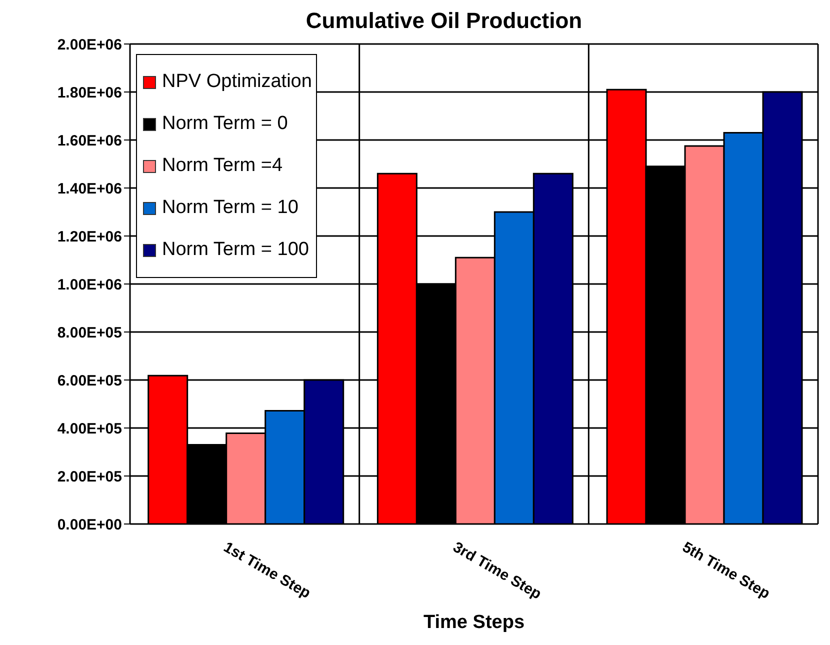 This screenshot has height=645, width=830. Describe the element at coordinates (89, 45) in the screenshot. I see `y-tick-label: 2.00E+06` at that location.